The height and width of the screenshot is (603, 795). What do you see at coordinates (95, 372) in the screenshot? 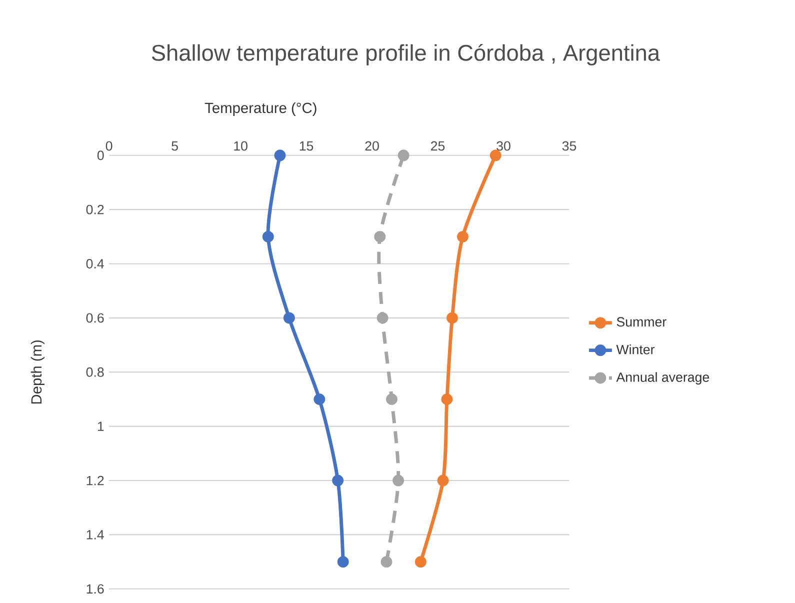
I see `y-tick-label: 0.8` at bounding box center [95, 372].